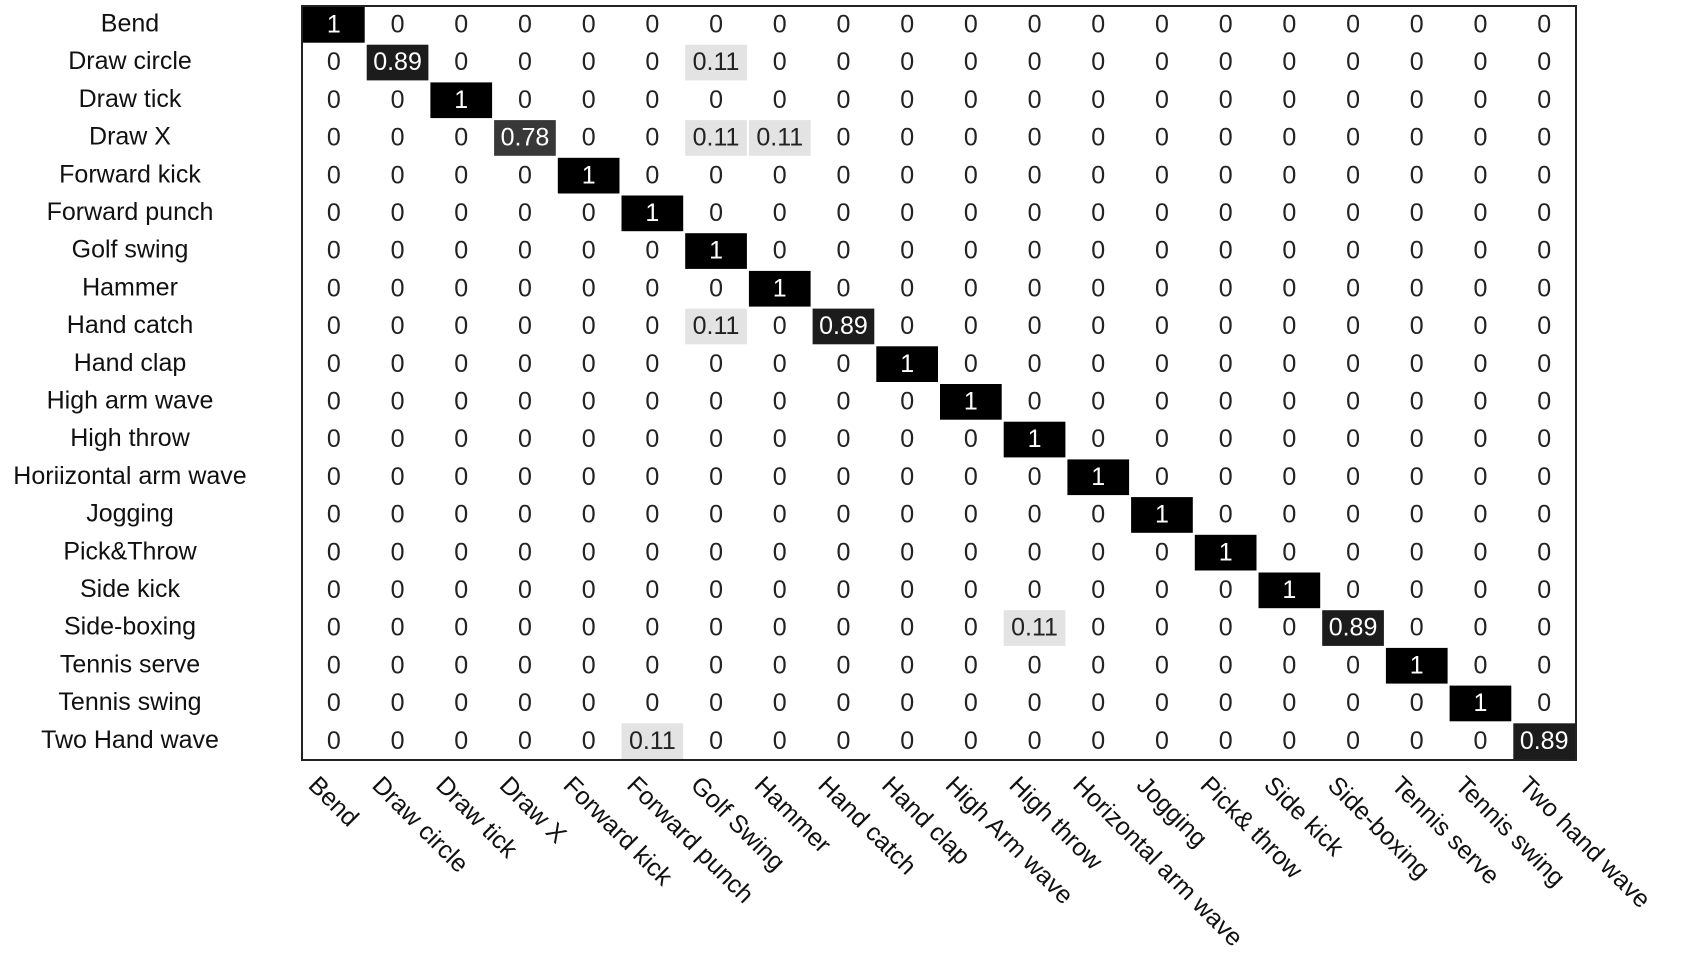 Image resolution: width=1688 pixels, height=977 pixels. I want to click on y-tick-label: High arm wave, so click(130, 400).